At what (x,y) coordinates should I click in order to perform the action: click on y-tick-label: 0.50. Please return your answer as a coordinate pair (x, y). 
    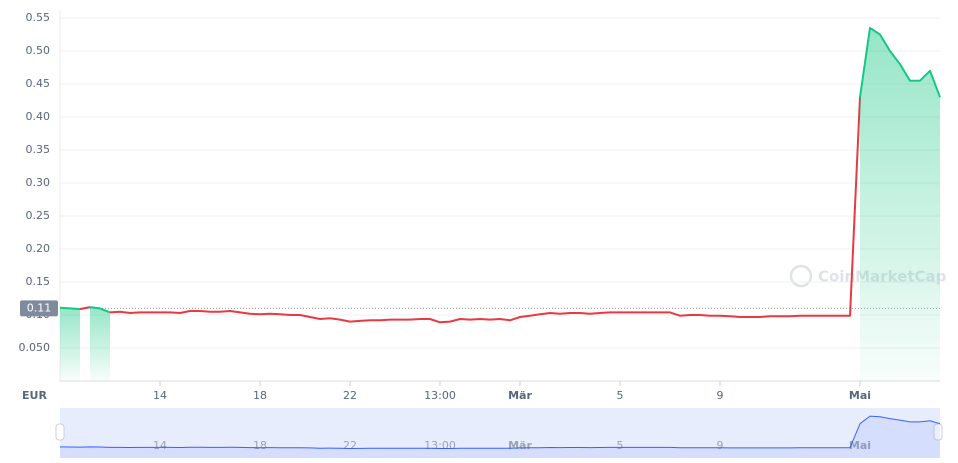
    Looking at the image, I should click on (38, 50).